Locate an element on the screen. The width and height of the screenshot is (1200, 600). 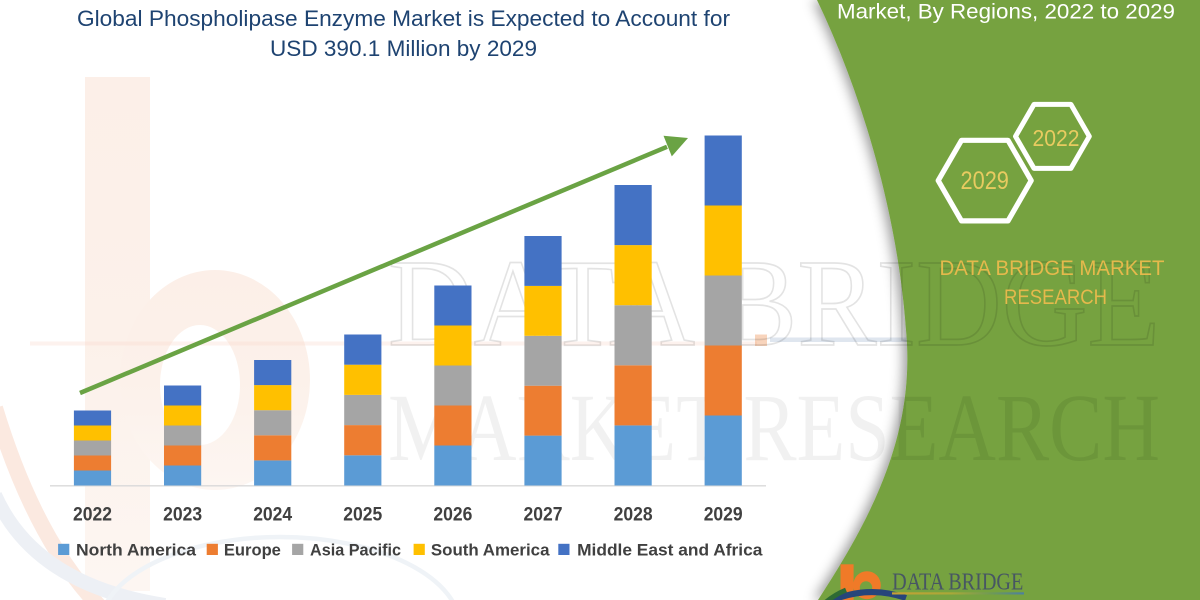
svg-text: RESEARCH is located at coordinates (1055, 297).